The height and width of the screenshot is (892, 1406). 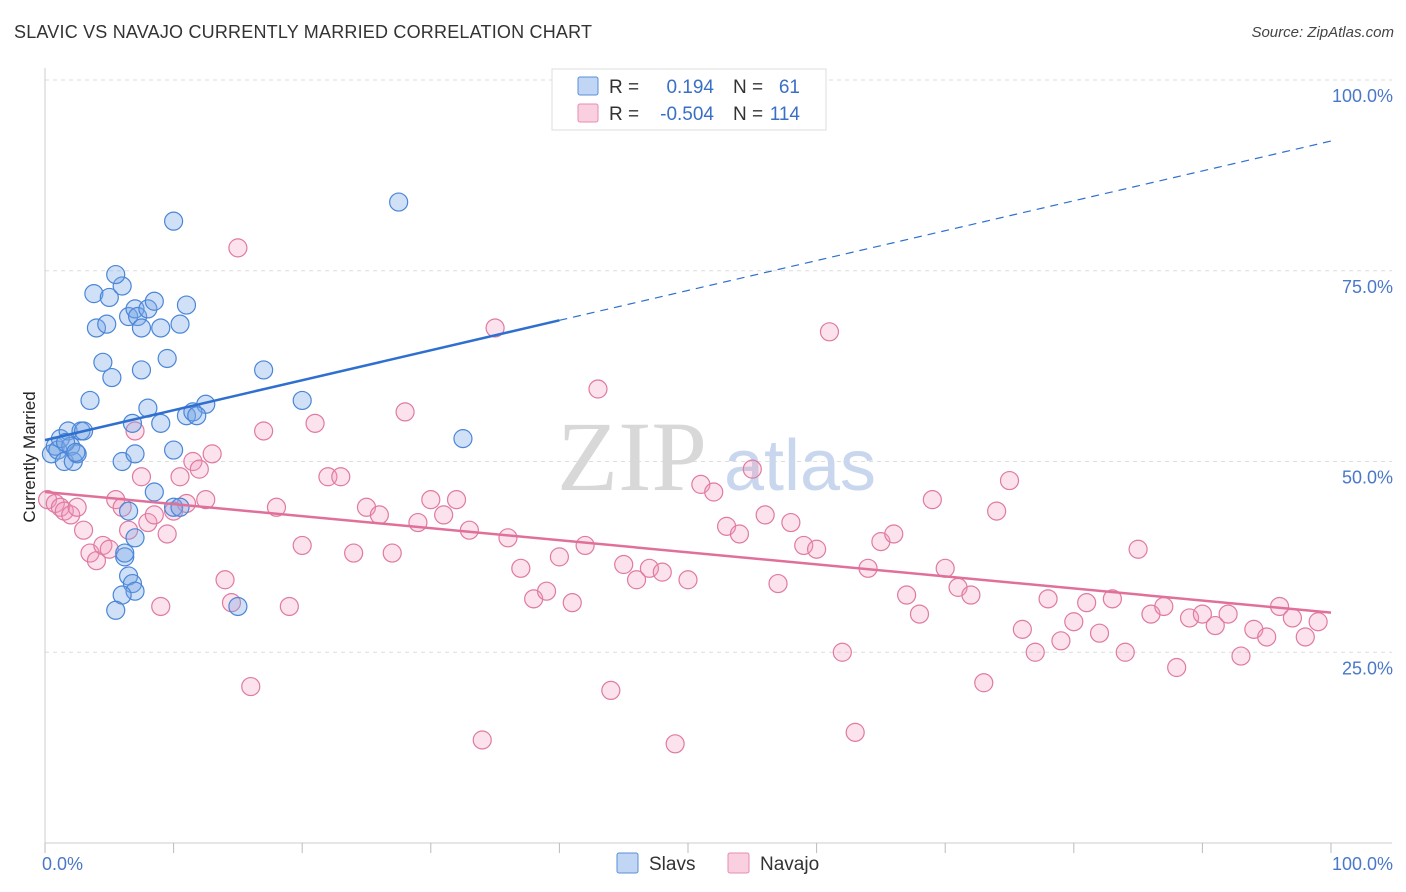 I want to click on watermark-atlas: atlas, so click(x=800, y=466).